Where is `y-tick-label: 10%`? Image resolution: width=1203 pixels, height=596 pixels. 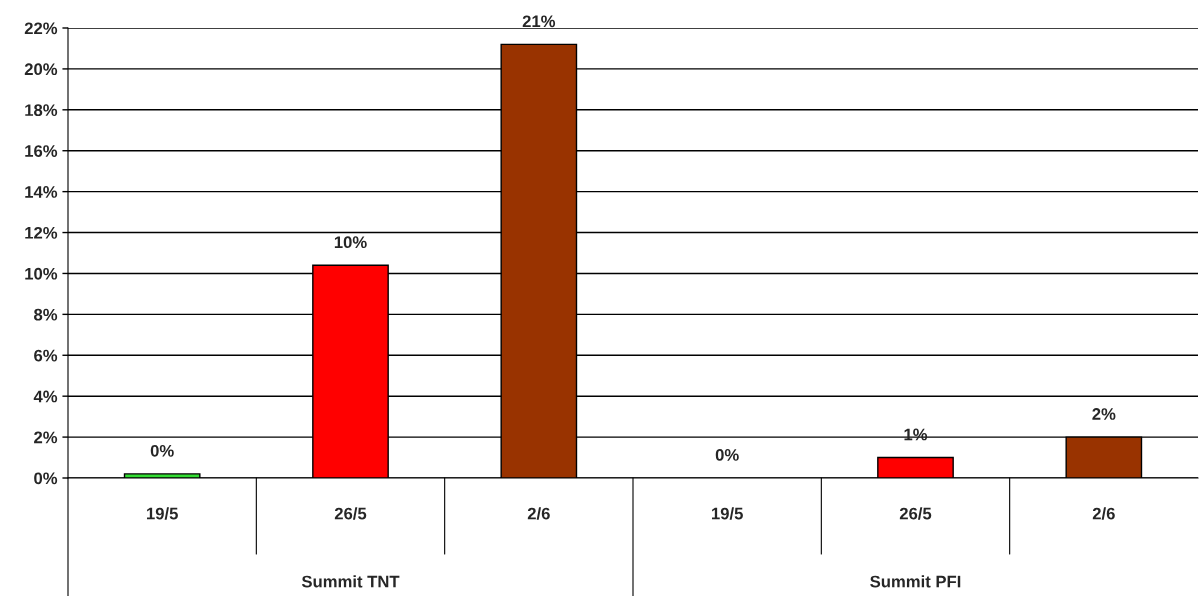
y-tick-label: 10% is located at coordinates (41, 273).